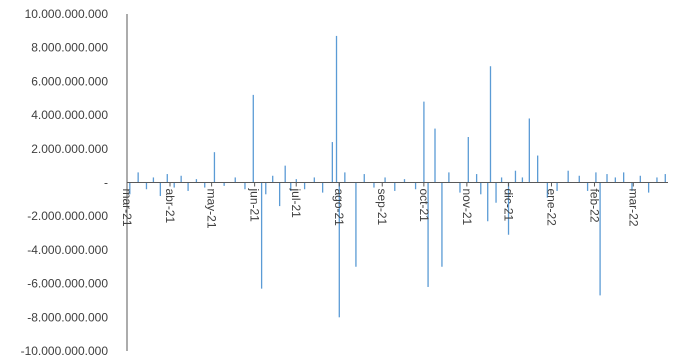 Image resolution: width=677 pixels, height=356 pixels. What do you see at coordinates (69, 48) in the screenshot?
I see `y-tick-label: 8.000.000.000` at bounding box center [69, 48].